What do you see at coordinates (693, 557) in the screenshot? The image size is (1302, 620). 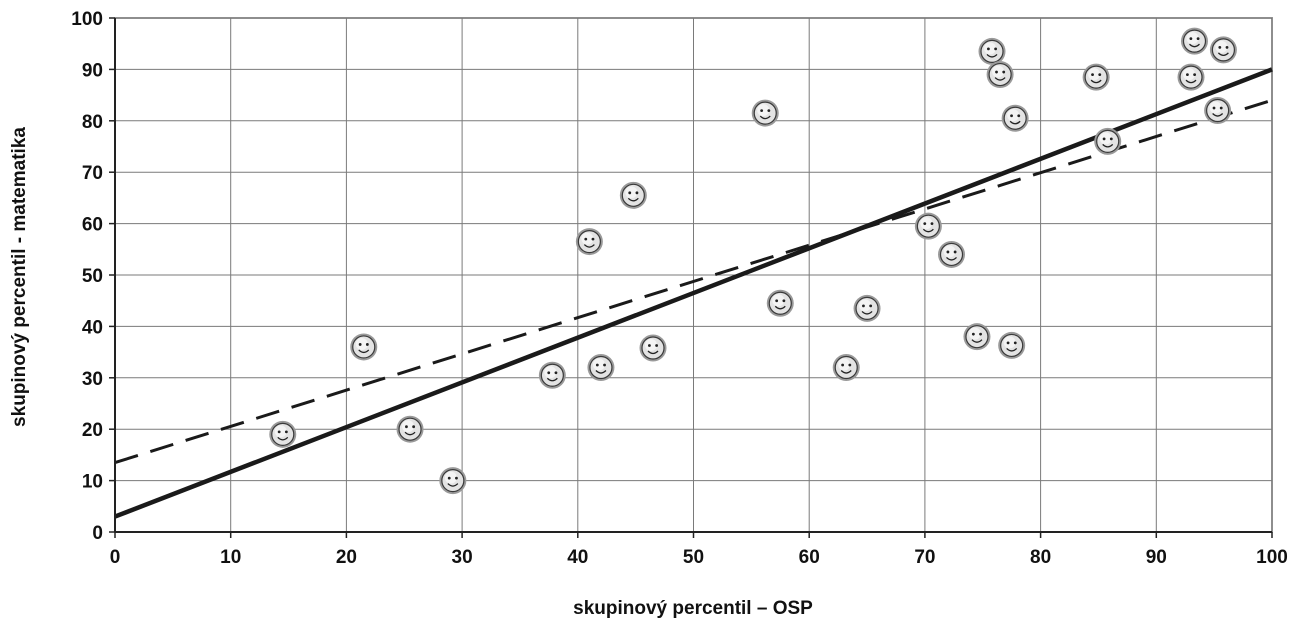 I see `x-tick-label: 50` at bounding box center [693, 557].